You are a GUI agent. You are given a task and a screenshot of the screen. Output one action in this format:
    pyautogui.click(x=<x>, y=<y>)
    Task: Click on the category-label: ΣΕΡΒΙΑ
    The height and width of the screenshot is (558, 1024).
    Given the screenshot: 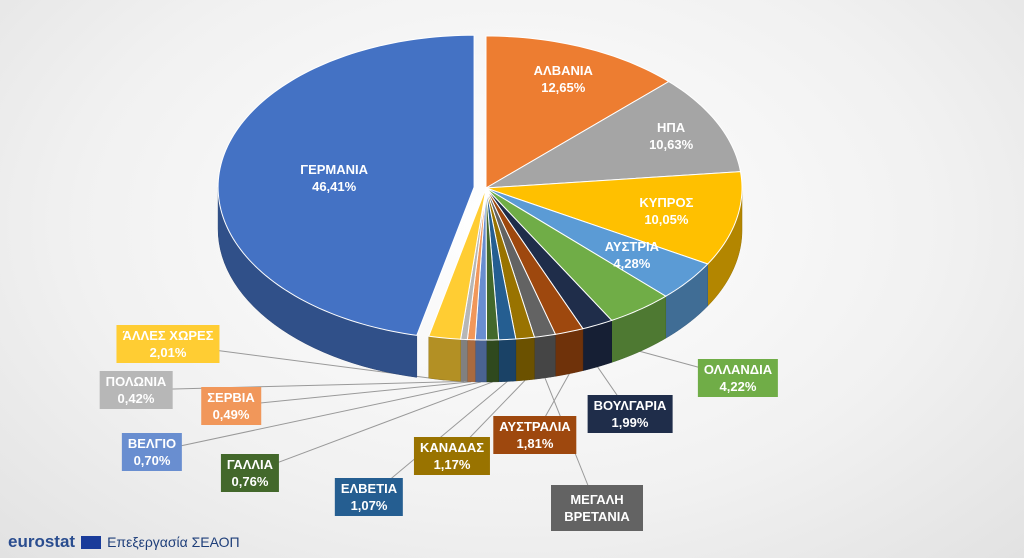 What is the action you would take?
    pyautogui.click(x=231, y=397)
    